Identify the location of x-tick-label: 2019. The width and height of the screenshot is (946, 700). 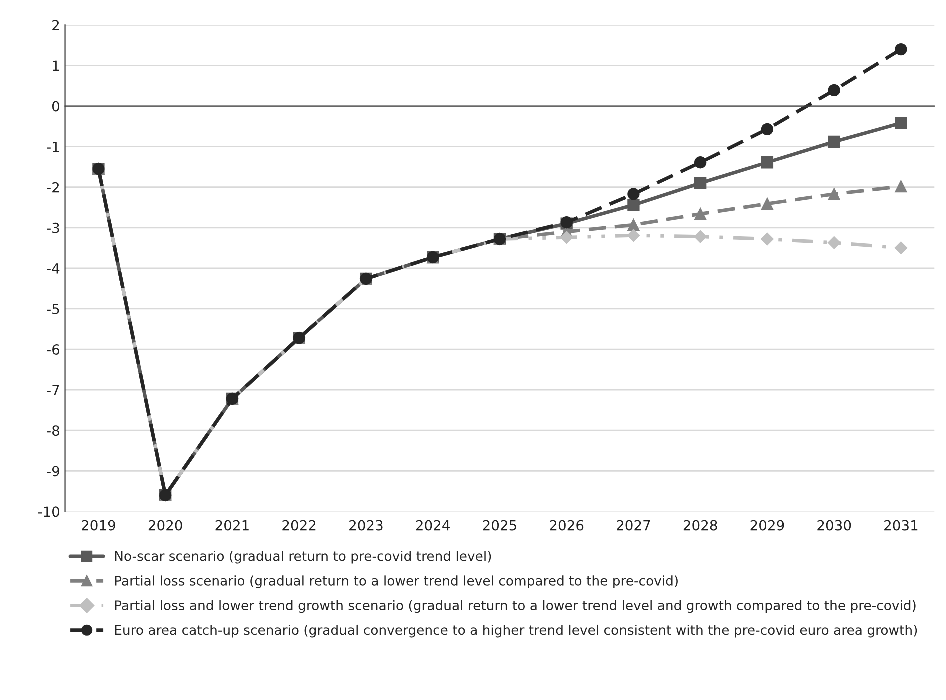
(99, 525).